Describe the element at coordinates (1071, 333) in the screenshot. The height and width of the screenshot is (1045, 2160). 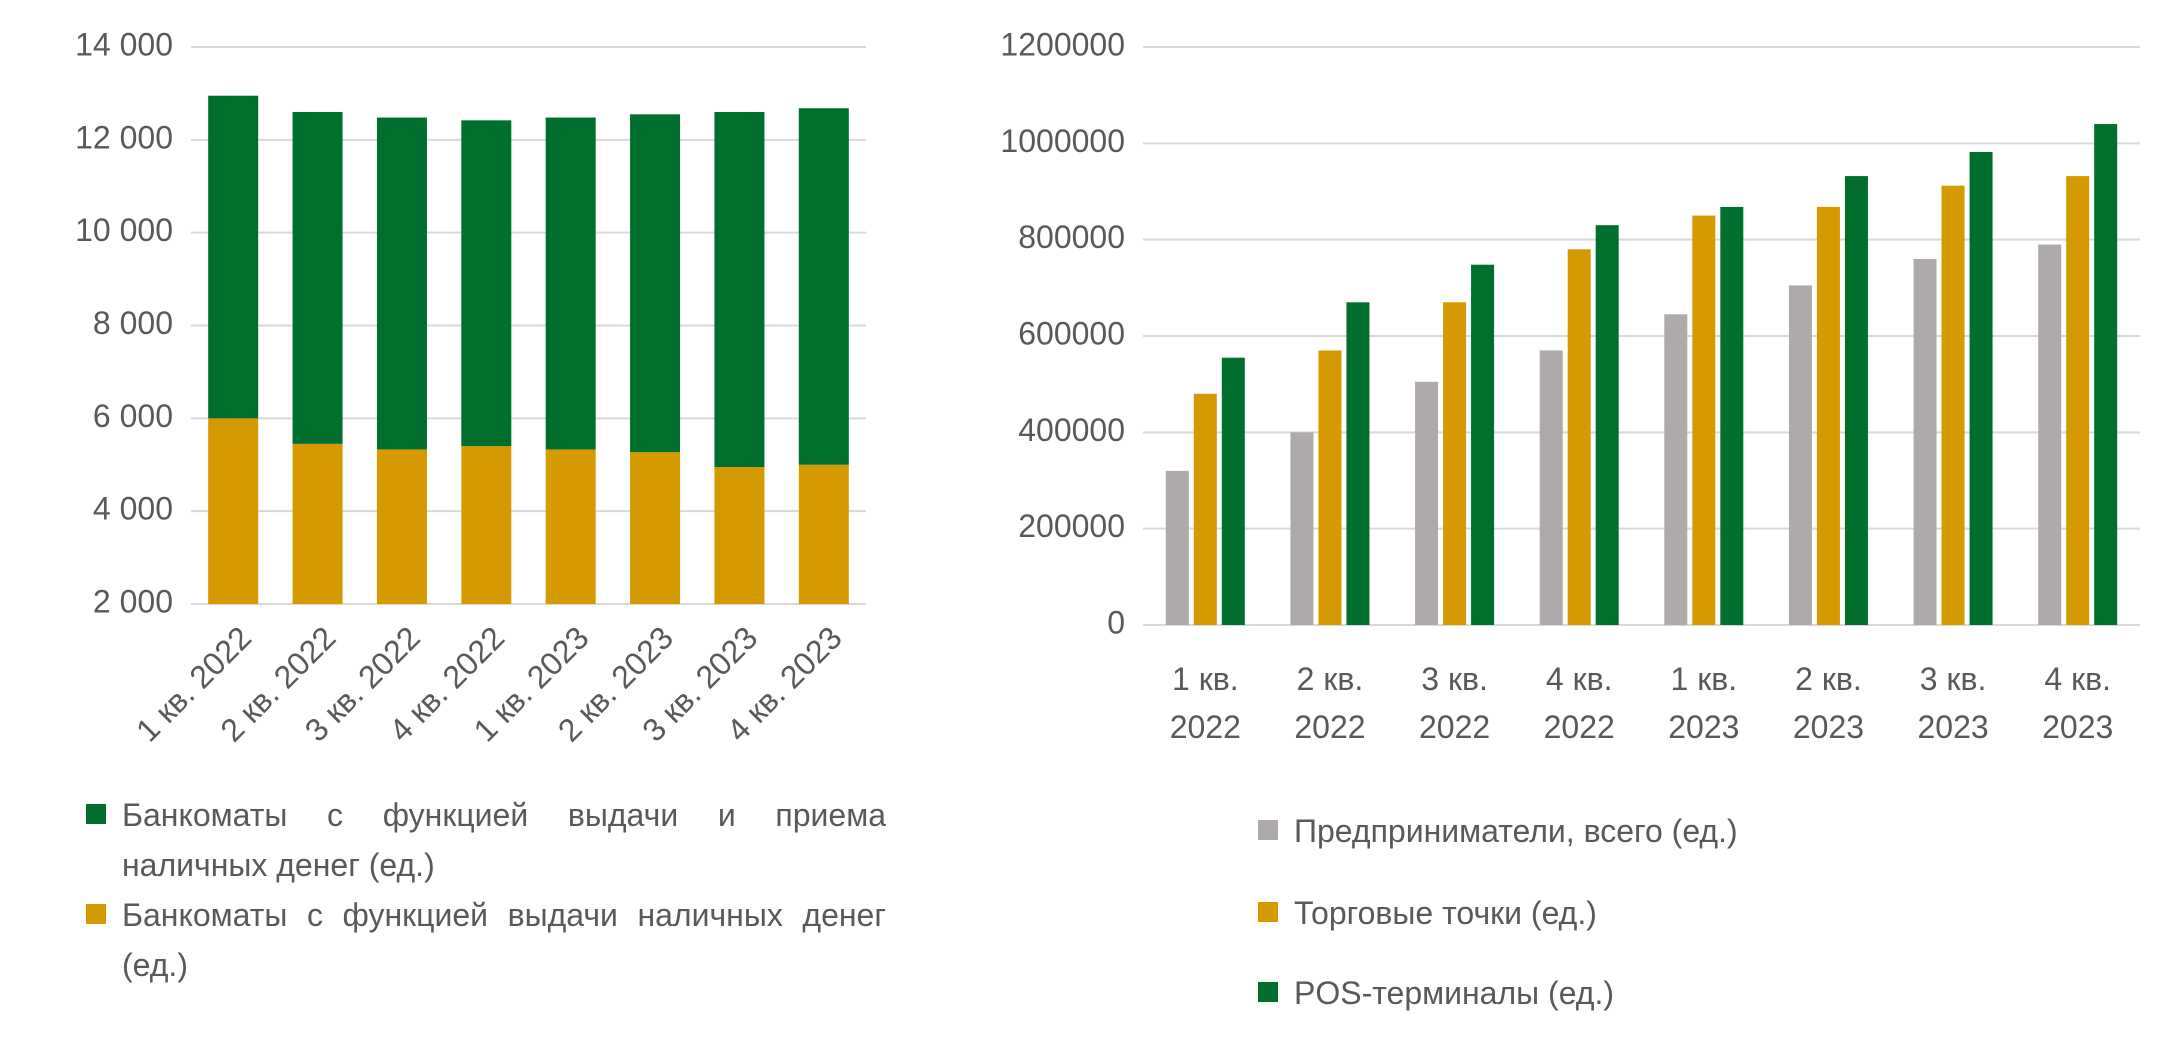
I see `y-tick-label: 600000` at that location.